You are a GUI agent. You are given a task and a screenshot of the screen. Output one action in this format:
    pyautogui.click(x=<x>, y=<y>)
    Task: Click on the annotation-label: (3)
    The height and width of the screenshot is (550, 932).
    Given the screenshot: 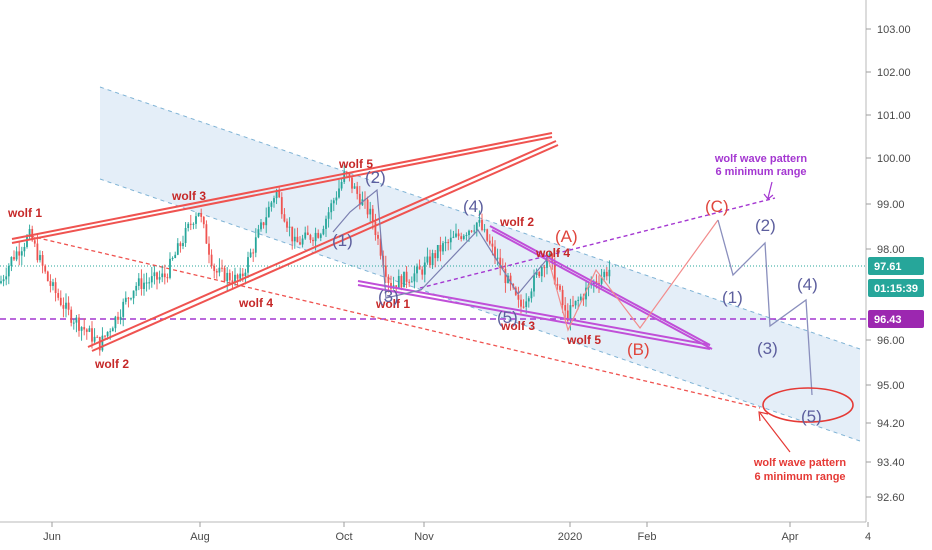 What is the action you would take?
    pyautogui.click(x=767, y=348)
    